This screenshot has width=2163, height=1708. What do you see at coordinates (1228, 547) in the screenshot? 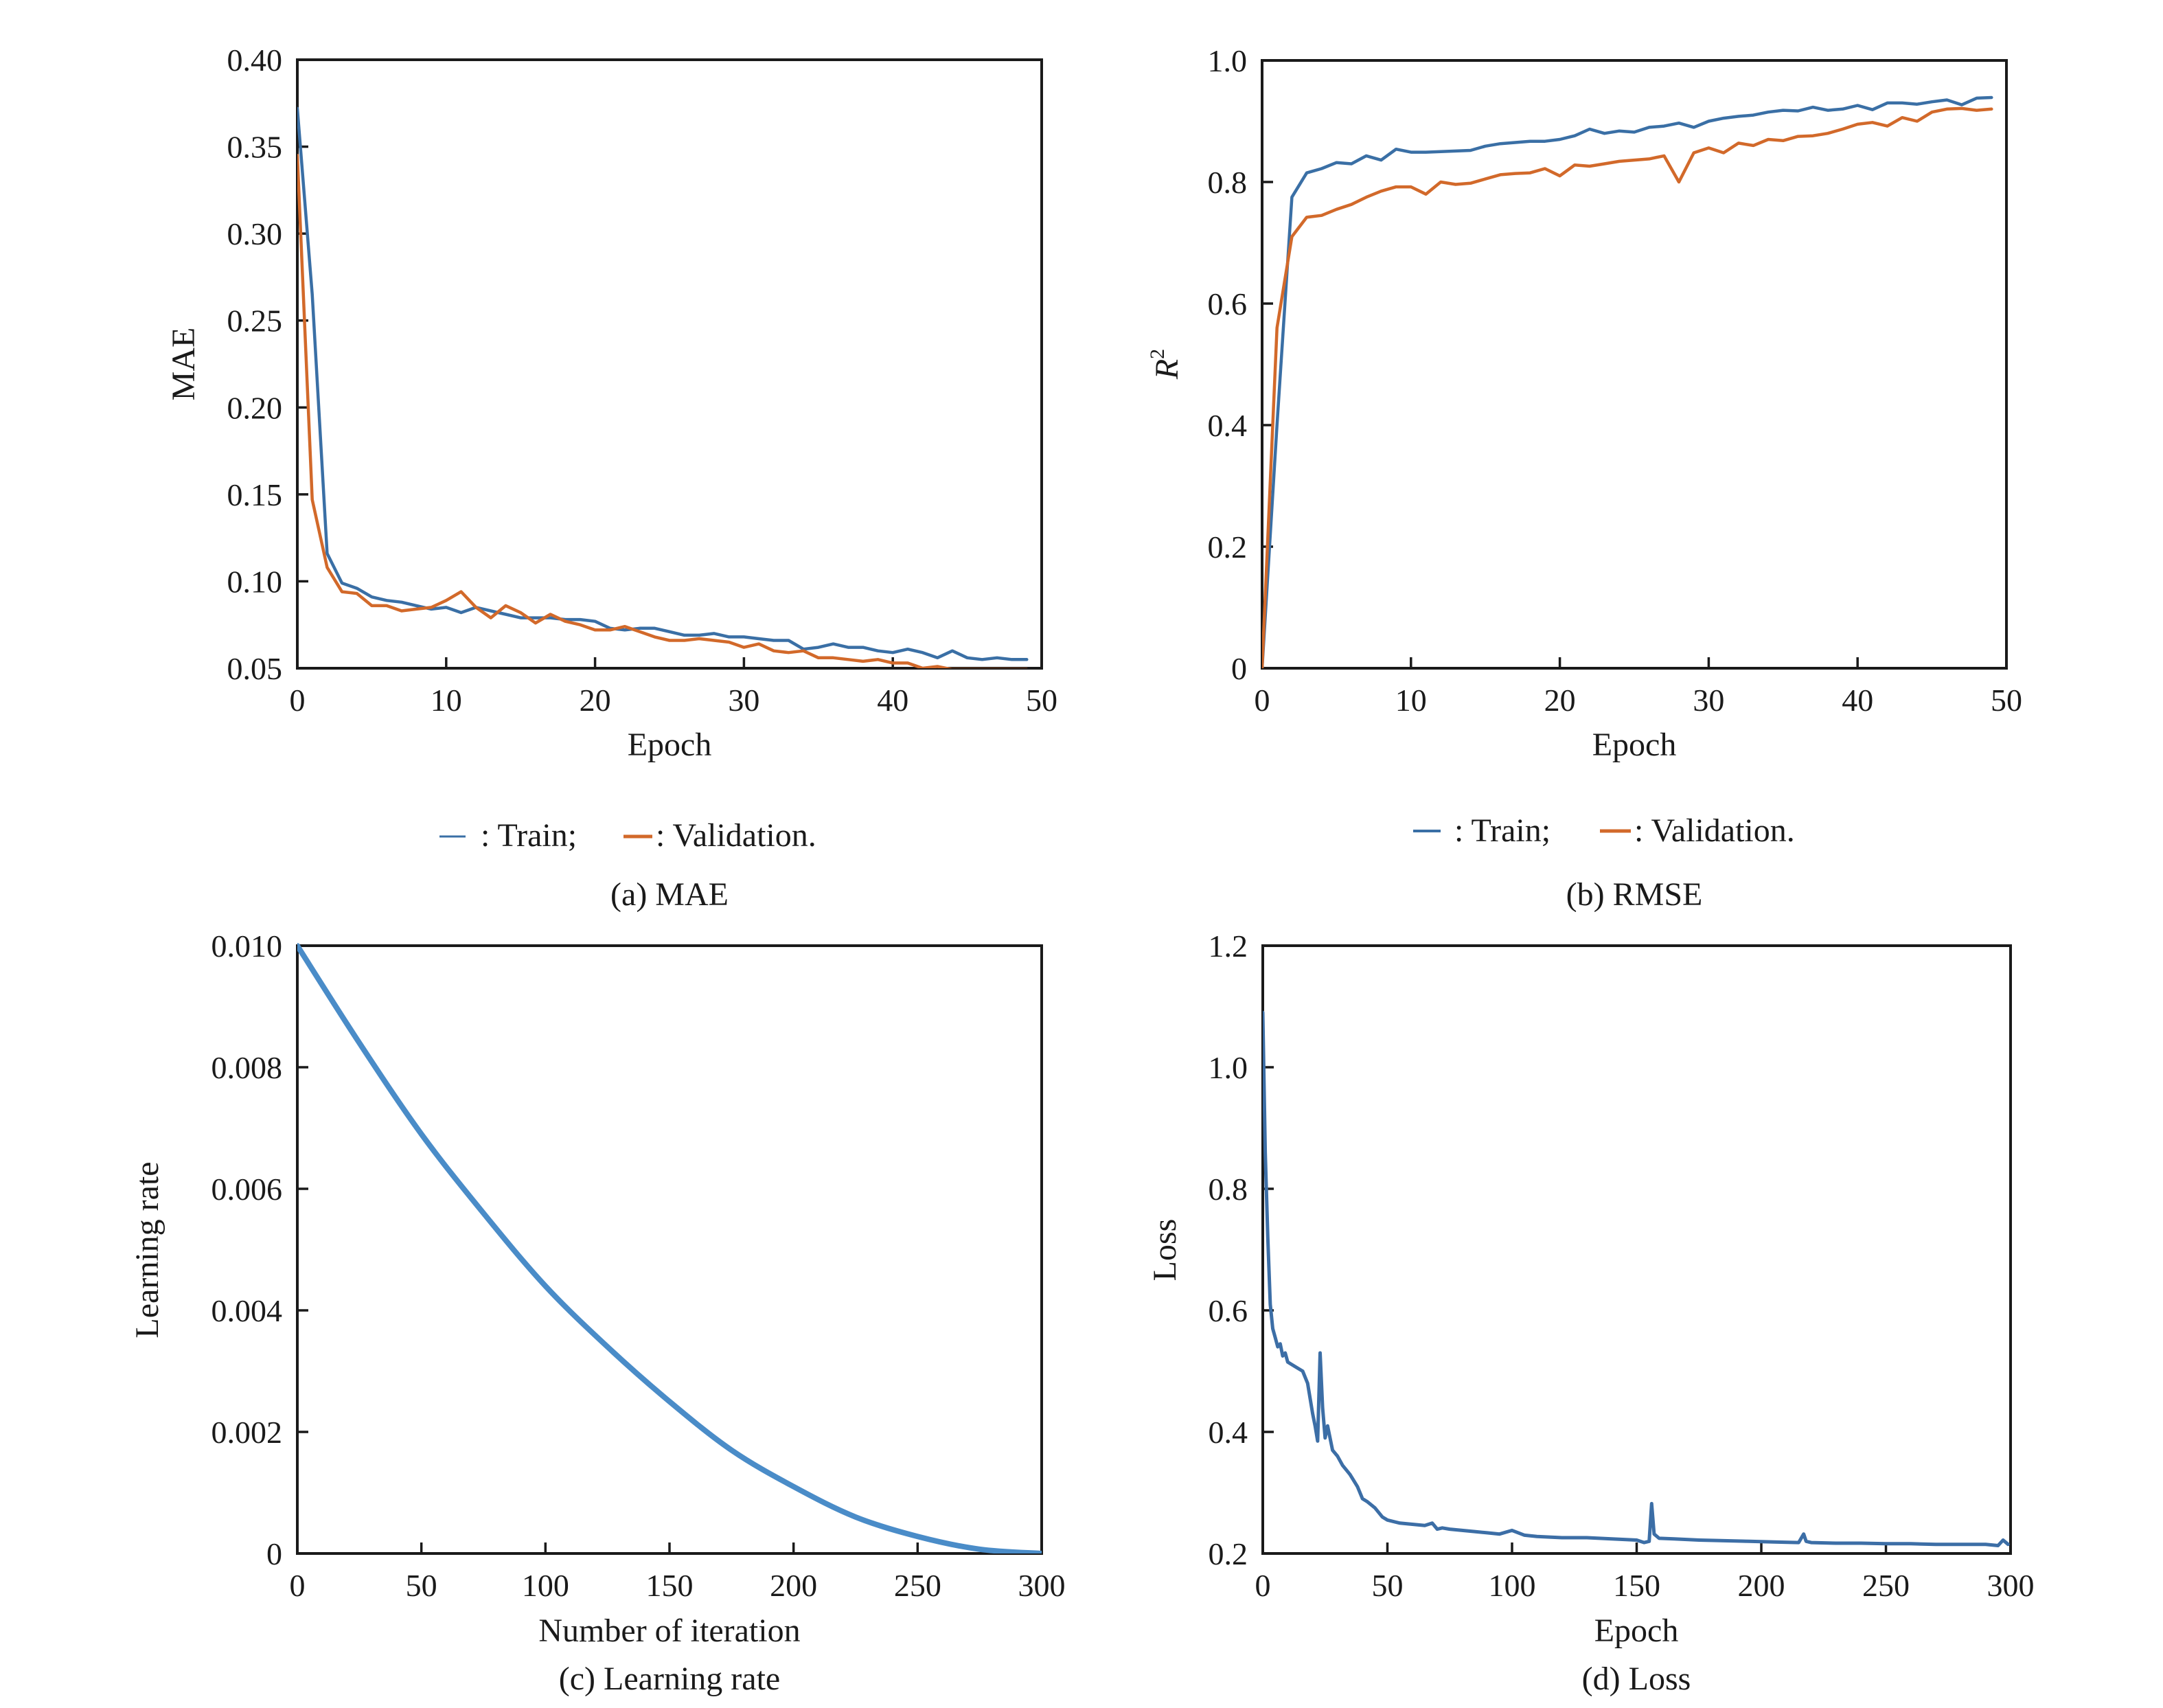
I see `y-tick-label-b: 0.2` at bounding box center [1228, 547].